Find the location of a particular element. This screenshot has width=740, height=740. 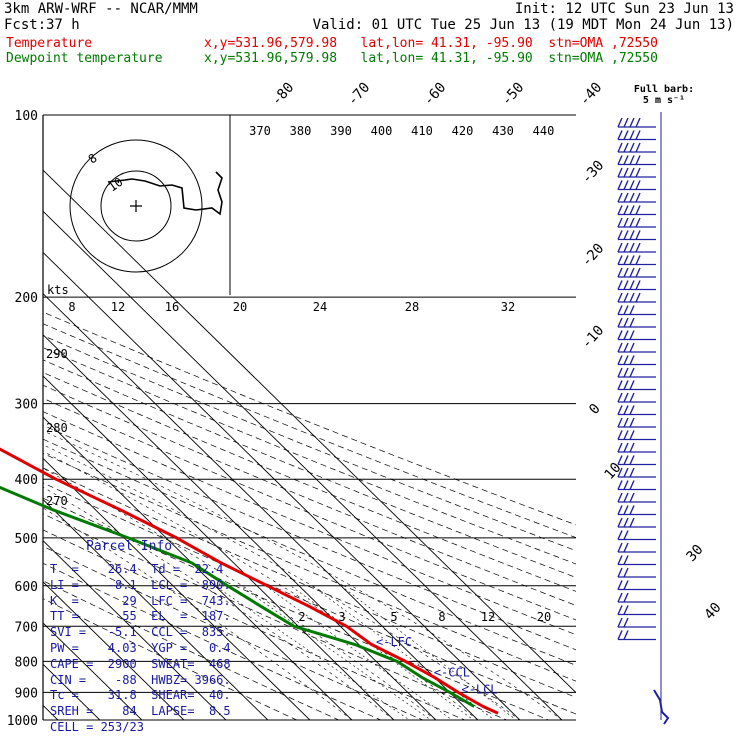

barb-legend-title: Full barb: is located at coordinates (664, 89).